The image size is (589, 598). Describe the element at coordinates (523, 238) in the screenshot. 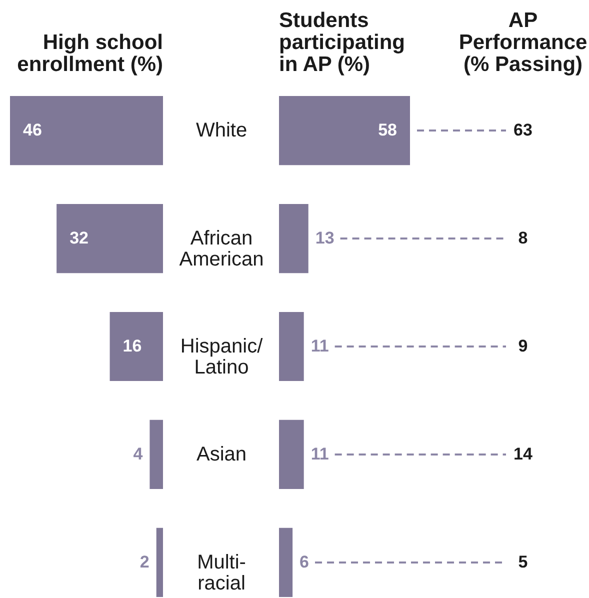

I see `data-label: 8` at that location.